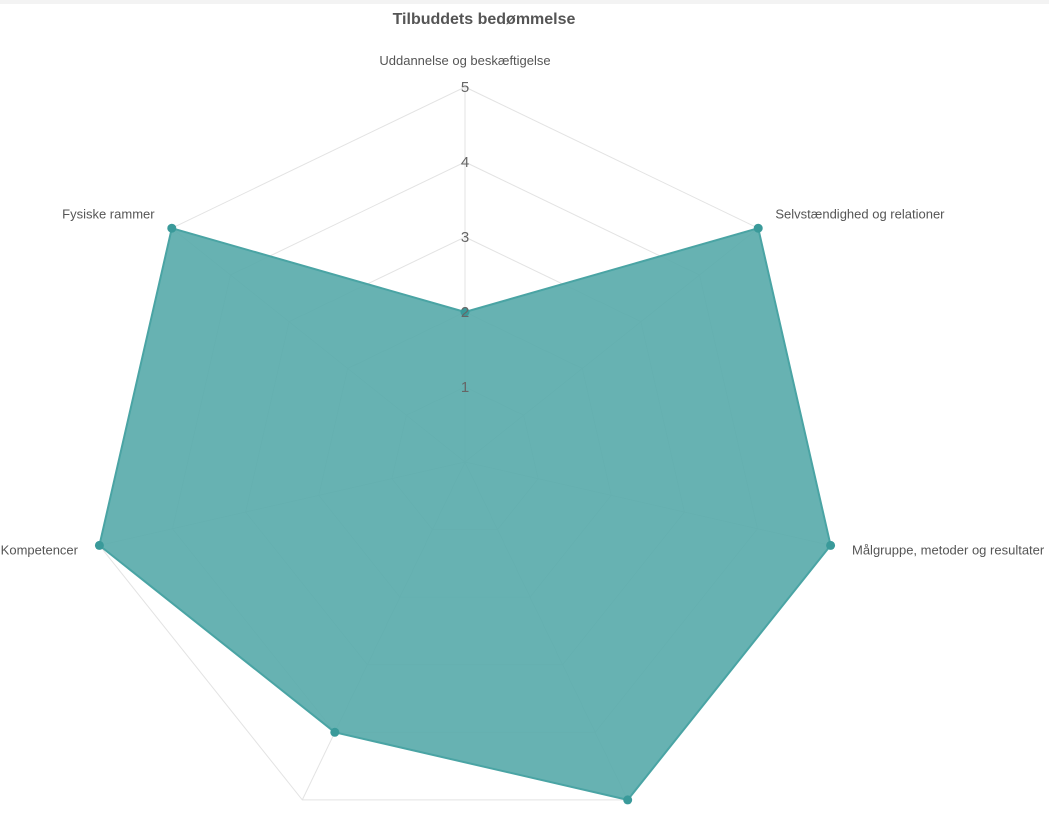 The width and height of the screenshot is (1049, 822). Describe the element at coordinates (40, 549) in the screenshot. I see `axis-label: Kompetencer` at that location.